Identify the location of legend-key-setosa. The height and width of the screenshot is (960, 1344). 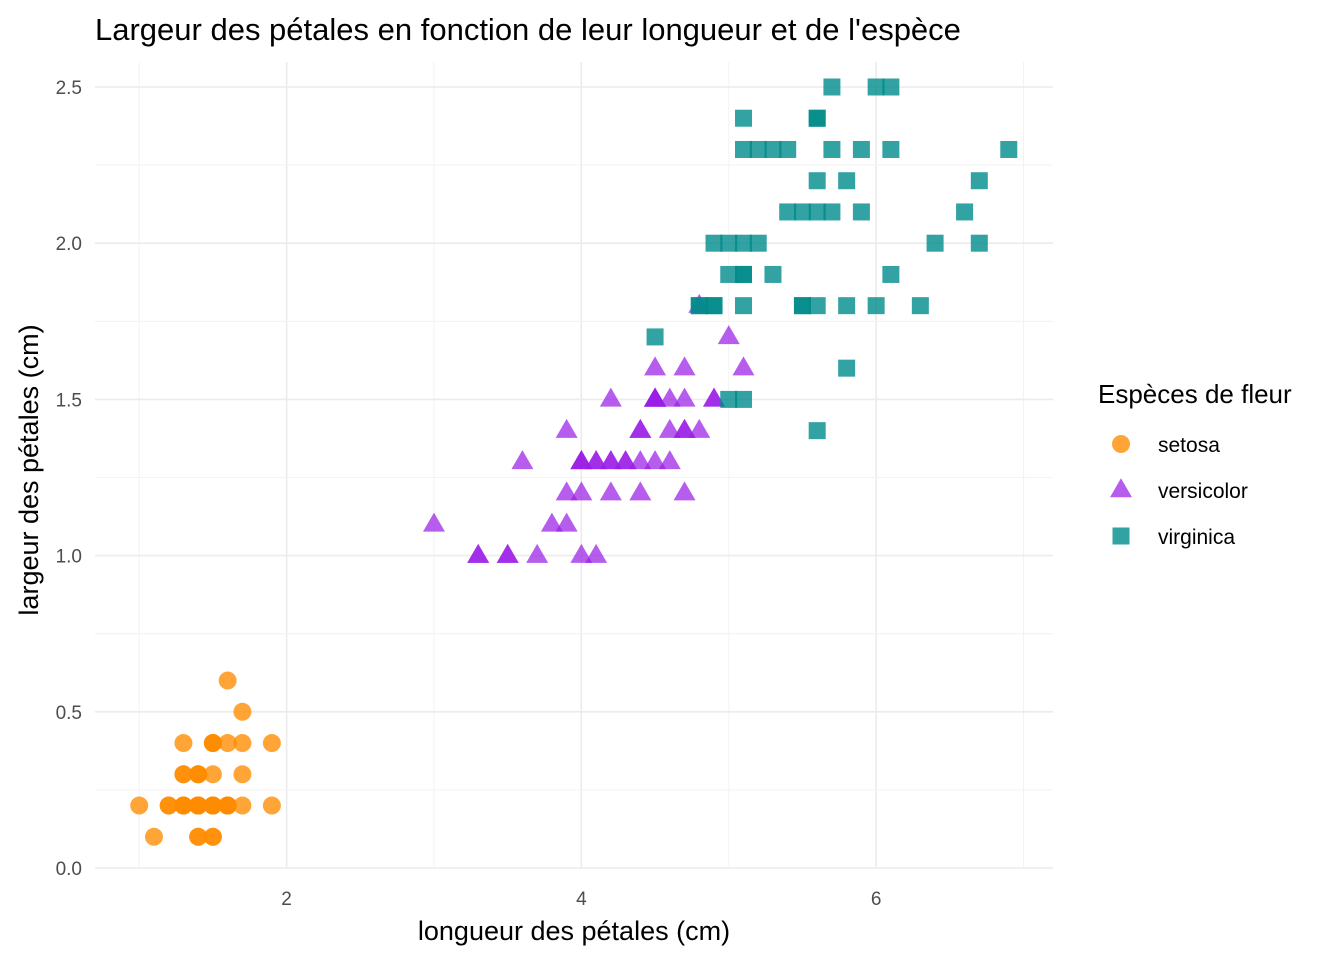
(1121, 444).